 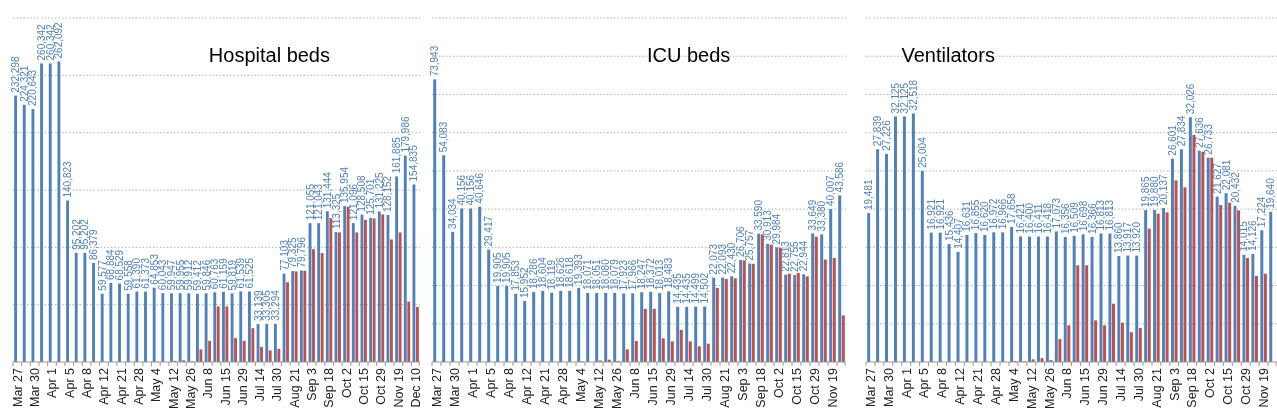 I want to click on data-label: 18,247, so click(x=642, y=274).